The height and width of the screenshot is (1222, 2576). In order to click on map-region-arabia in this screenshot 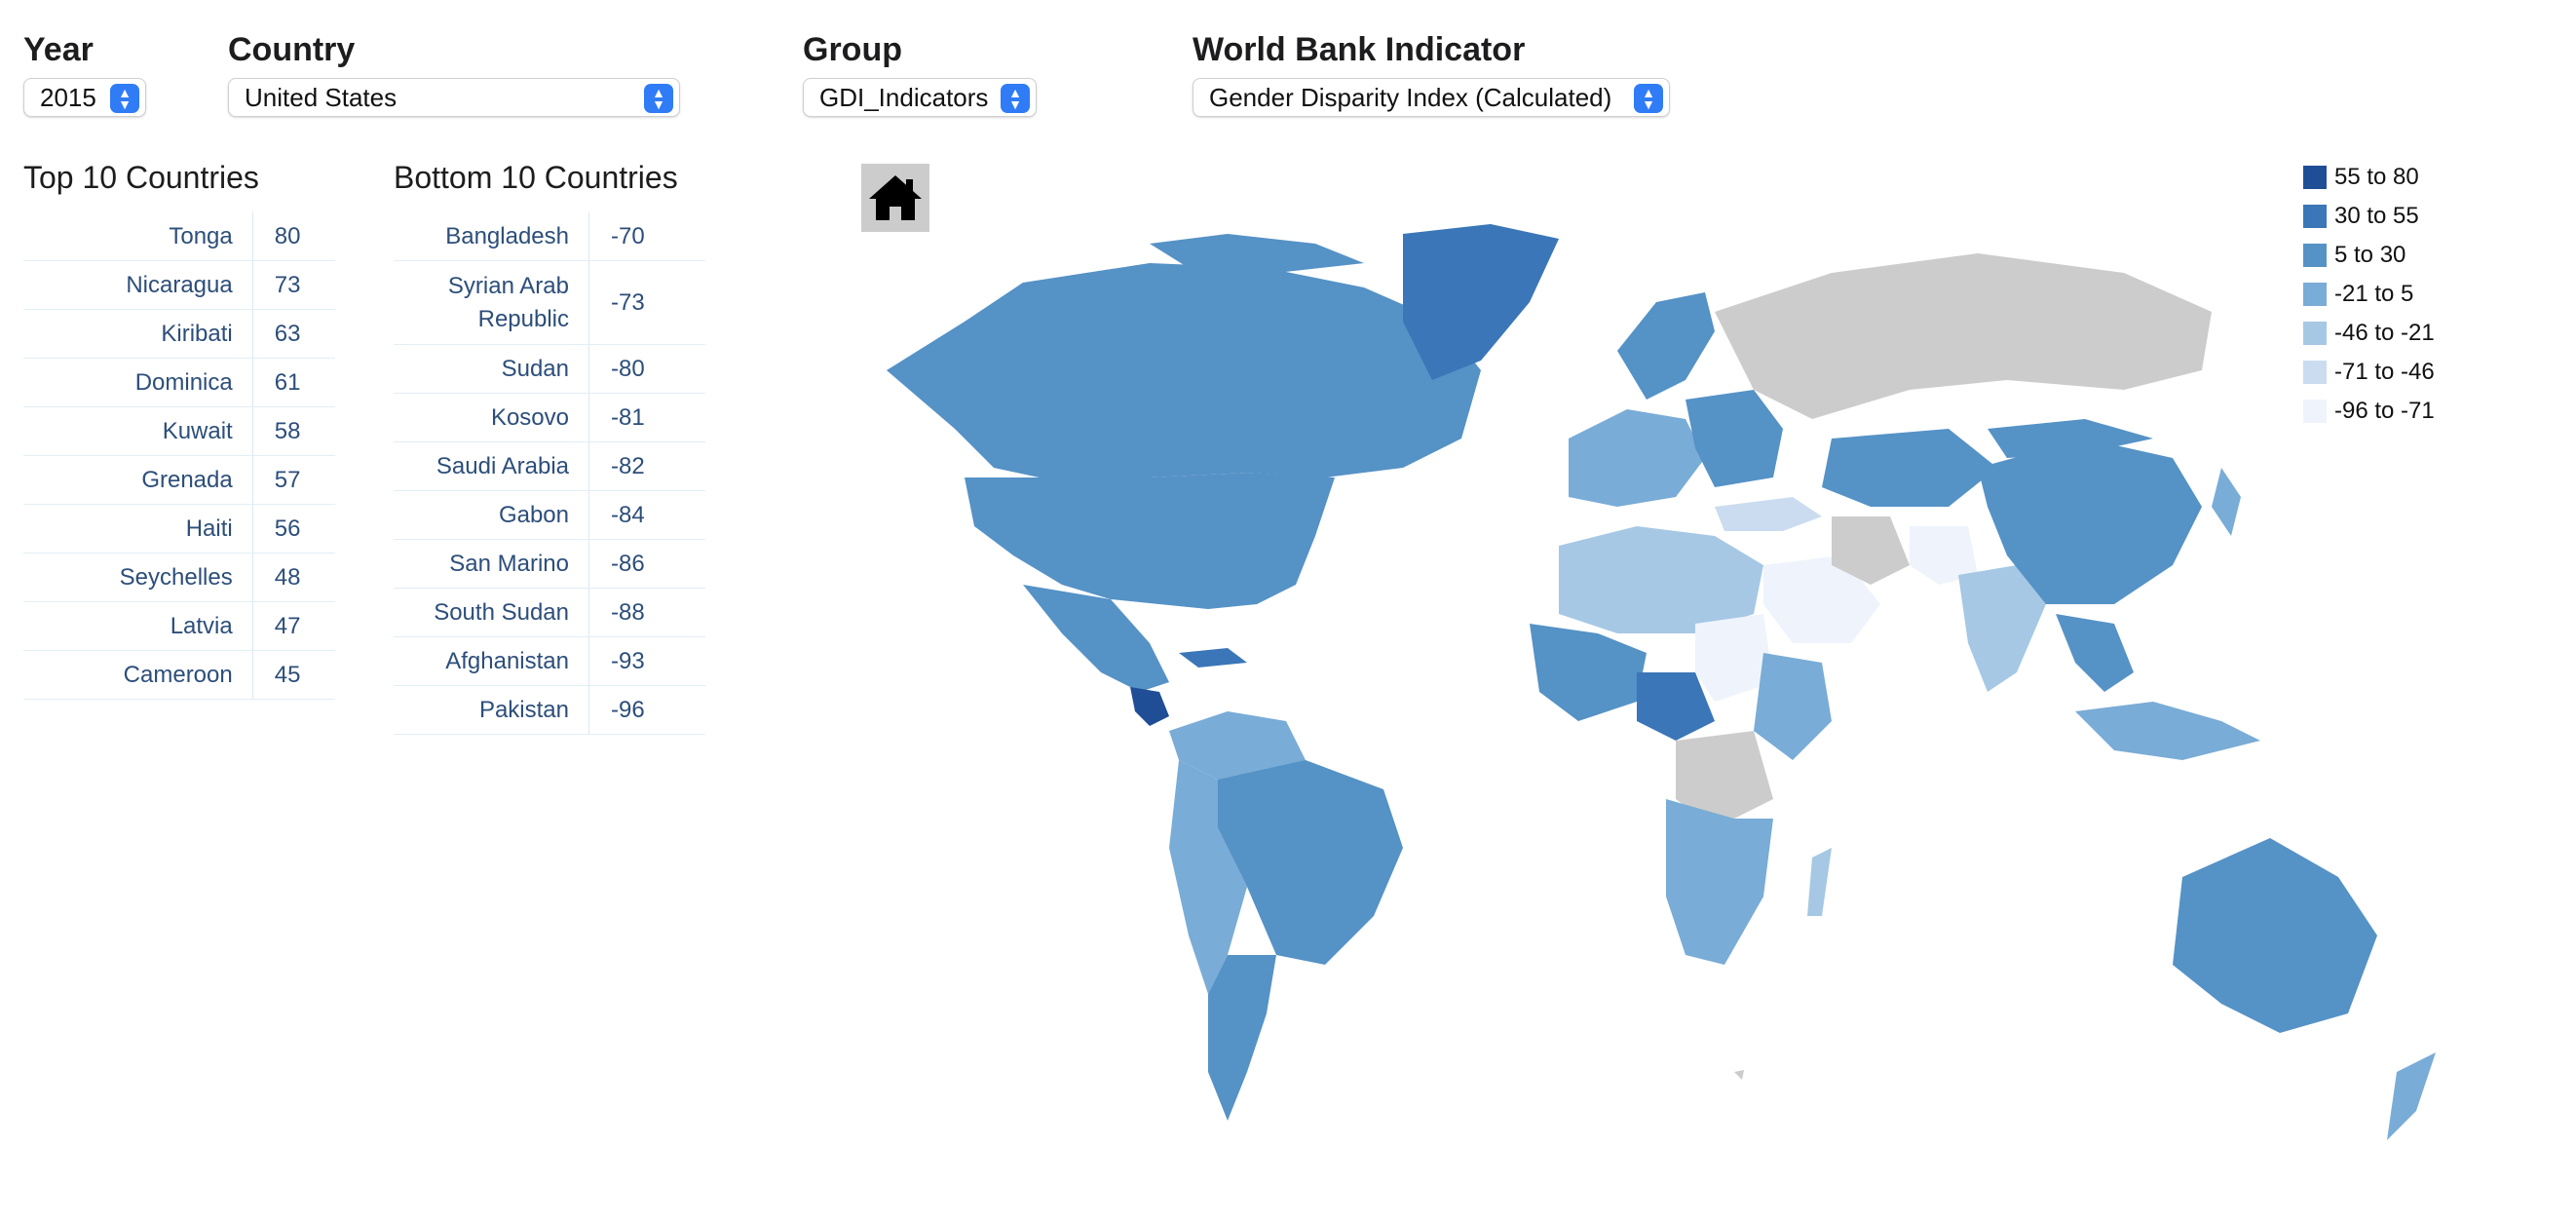, I will do `click(1821, 599)`.